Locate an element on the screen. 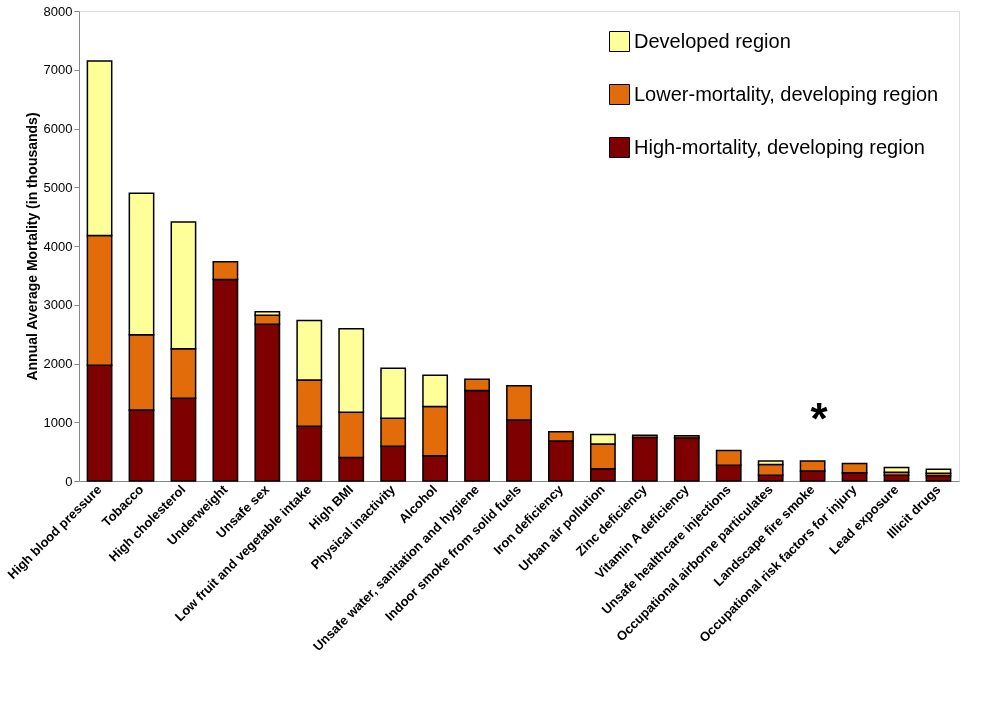  y-tick-label: 6000 is located at coordinates (58, 128).